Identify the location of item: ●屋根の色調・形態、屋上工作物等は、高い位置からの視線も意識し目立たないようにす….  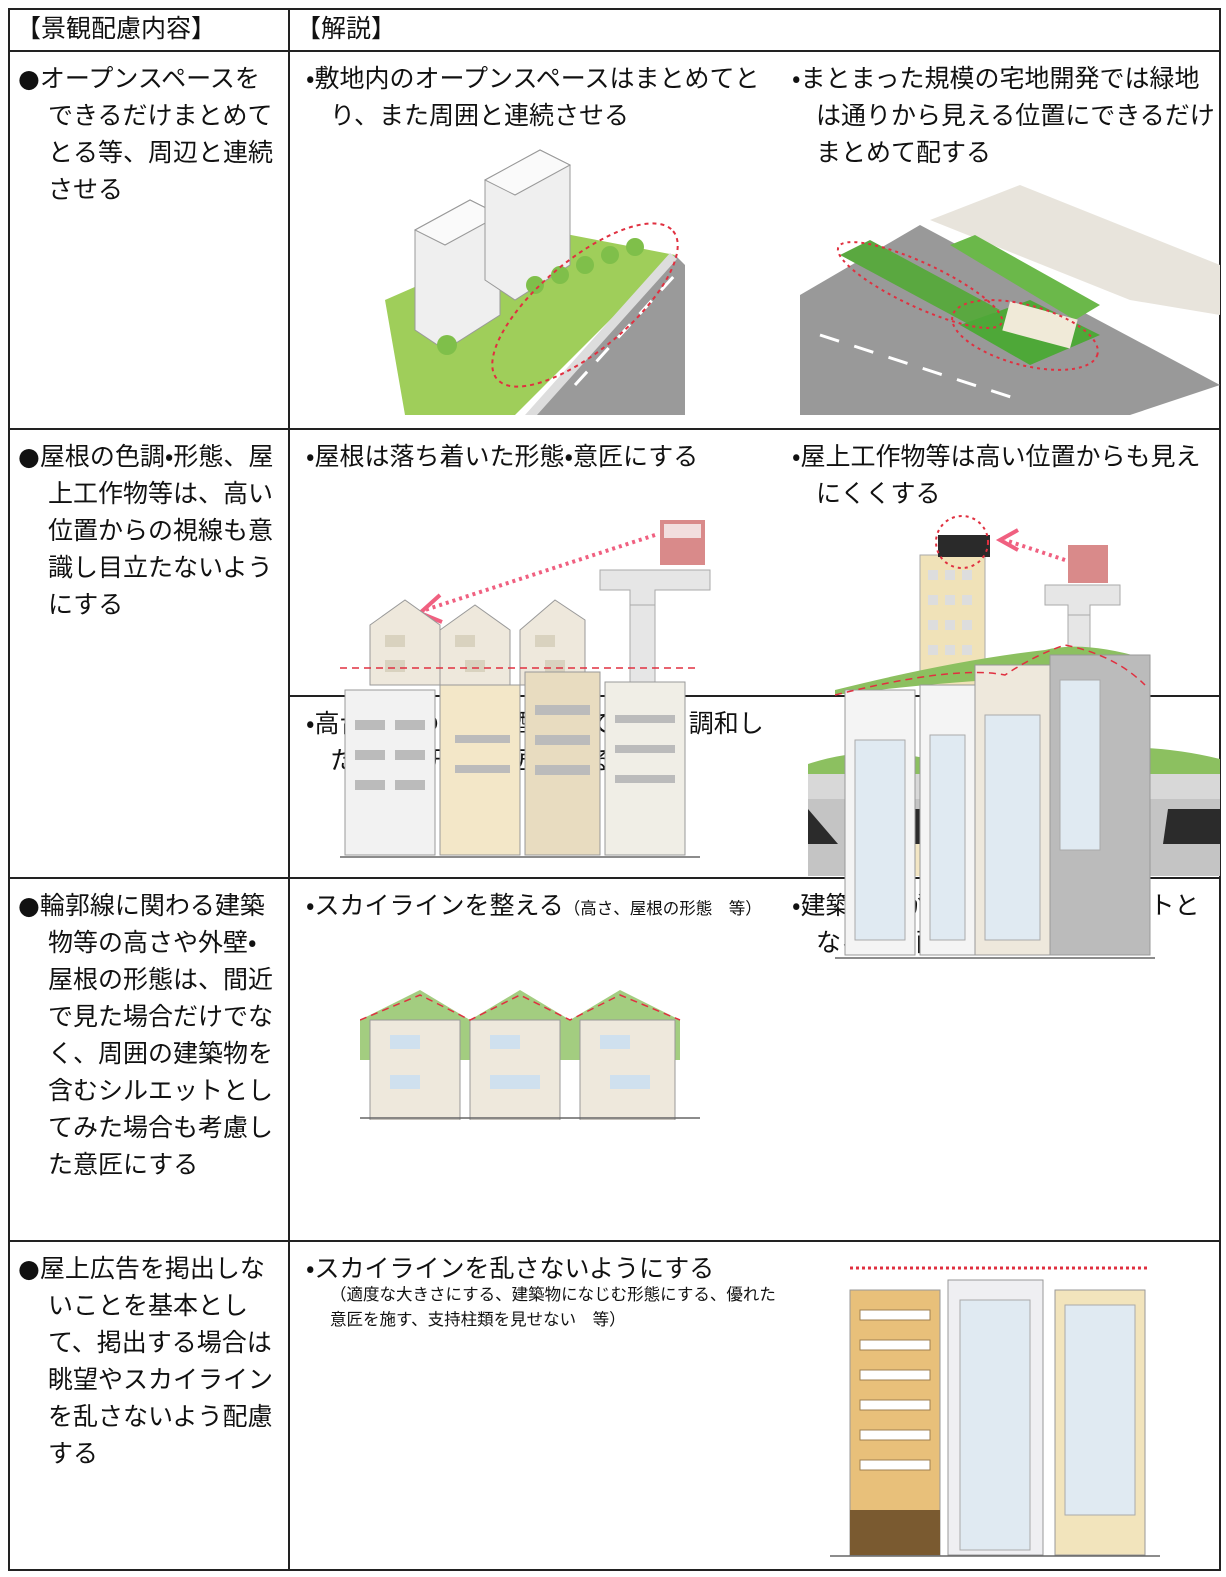
(146, 530).